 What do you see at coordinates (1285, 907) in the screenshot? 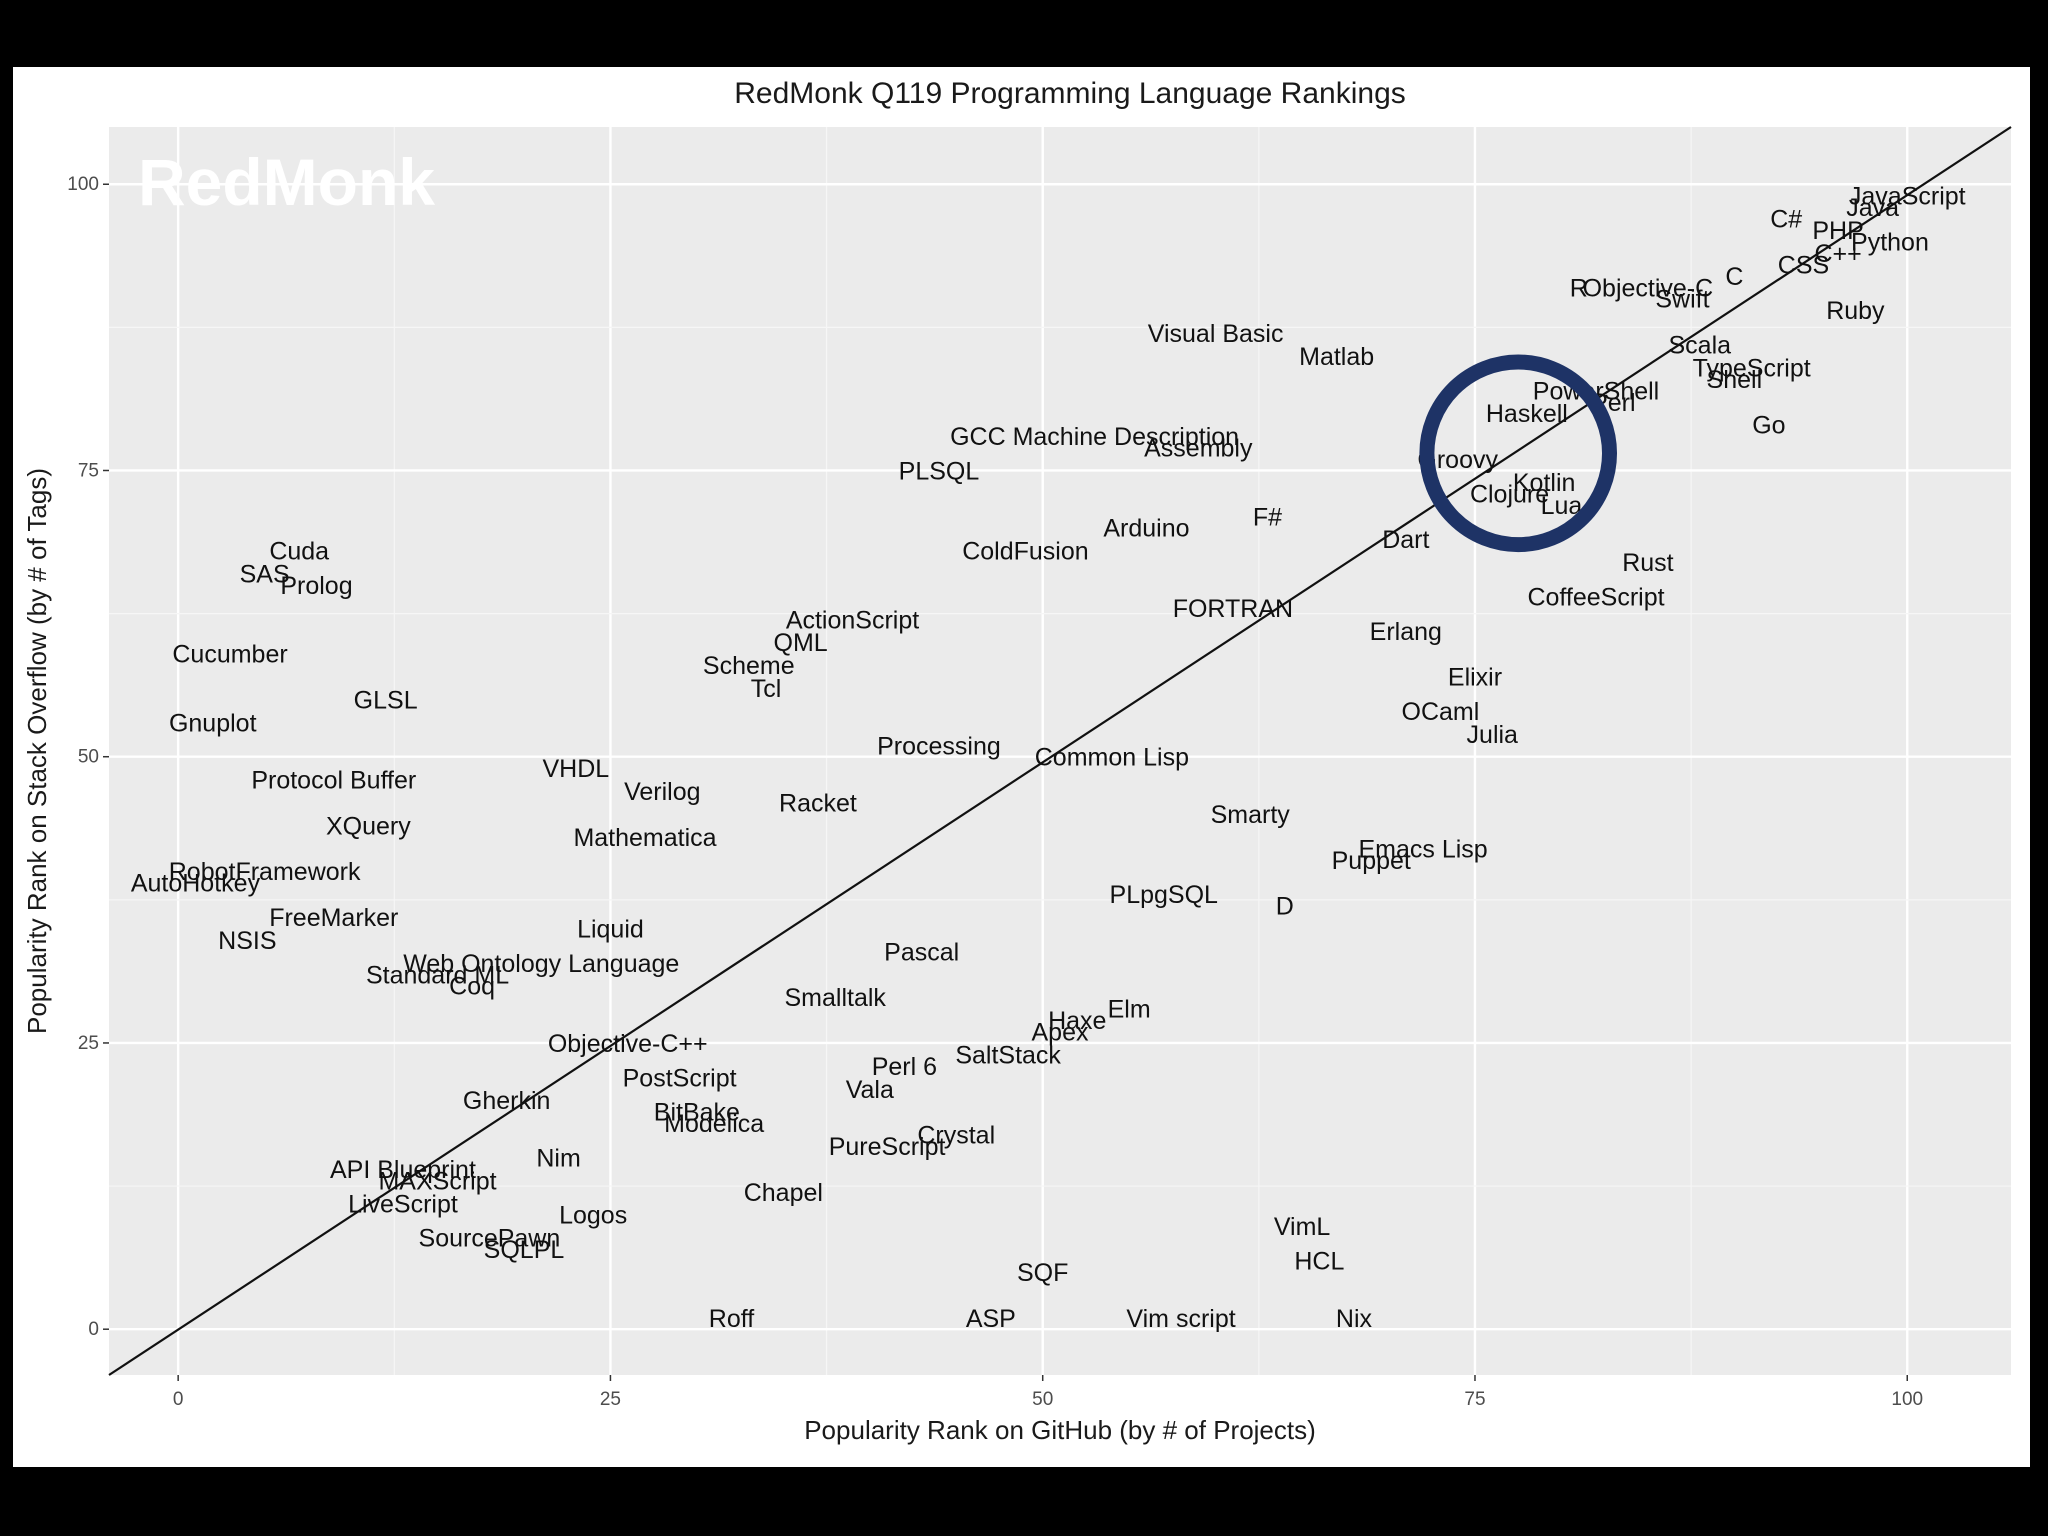
I see `language-label: D` at bounding box center [1285, 907].